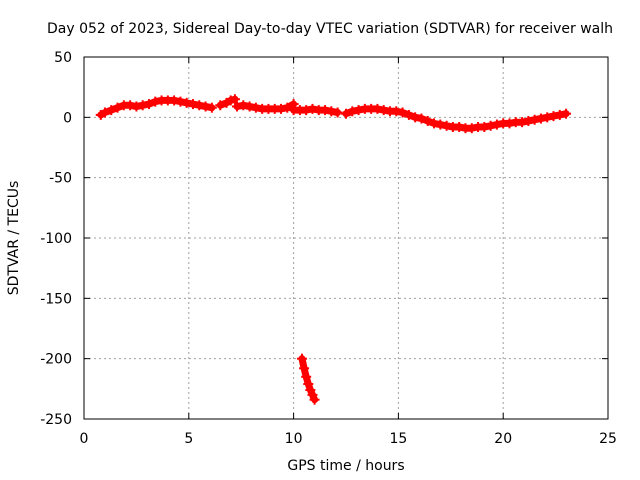 The height and width of the screenshot is (480, 640). Describe the element at coordinates (67, 118) in the screenshot. I see `y-tick-label: 0` at that location.